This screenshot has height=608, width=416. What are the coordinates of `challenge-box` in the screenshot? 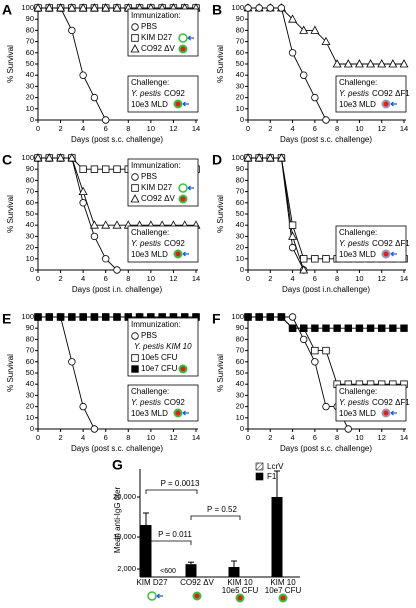 It's located at (163, 244).